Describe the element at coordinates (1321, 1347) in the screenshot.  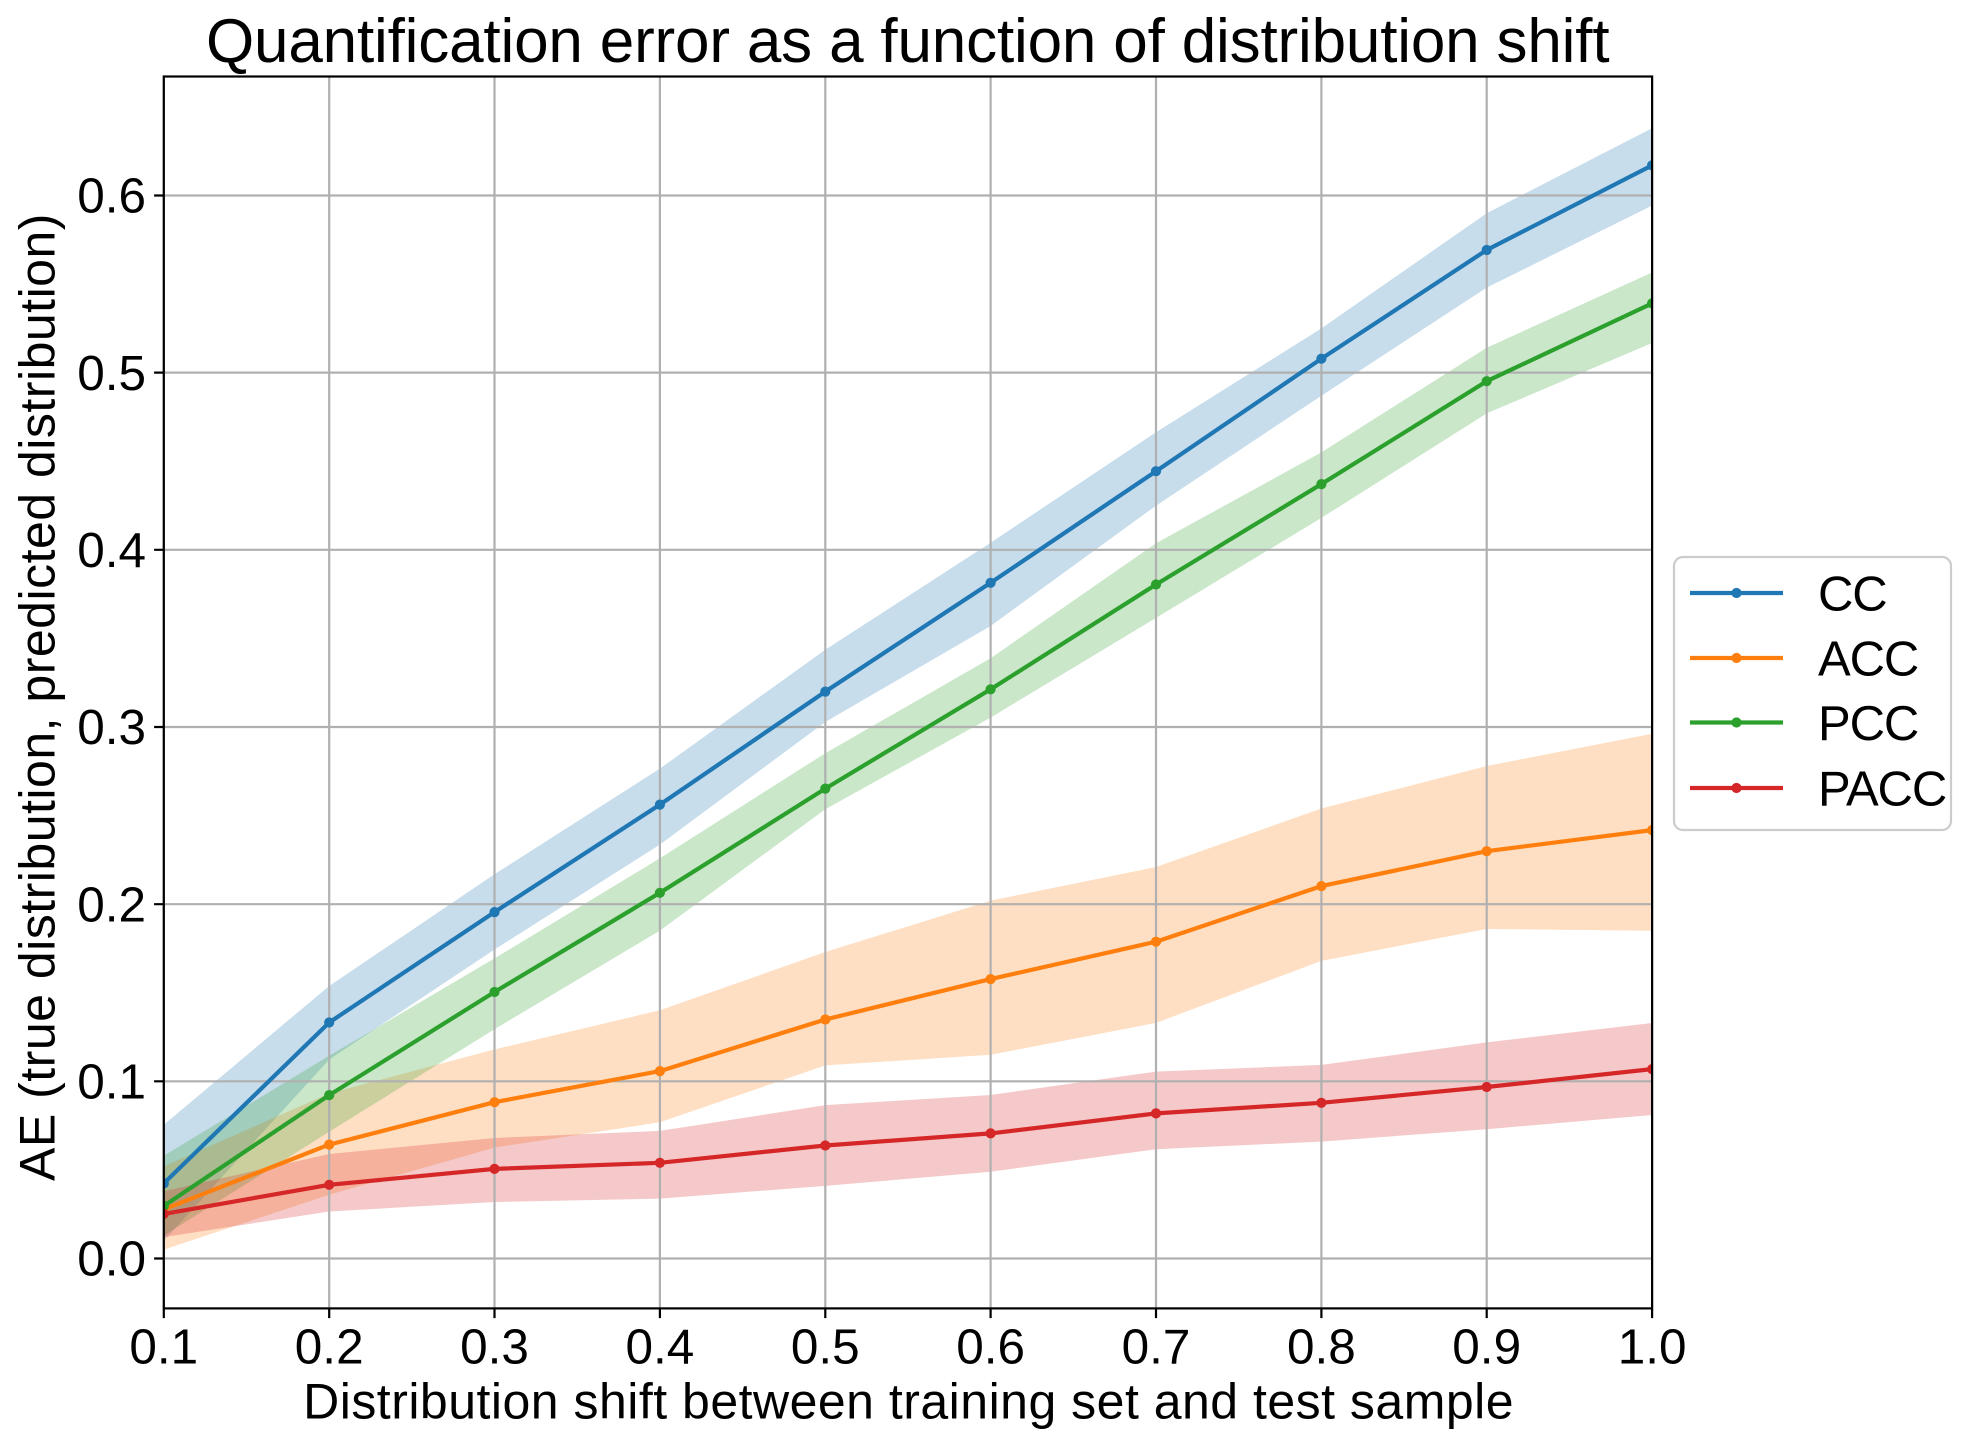
I see `svg-text: 0.8` at that location.